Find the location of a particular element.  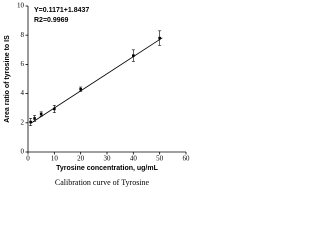

x-tick-label: 30 is located at coordinates (108, 159).